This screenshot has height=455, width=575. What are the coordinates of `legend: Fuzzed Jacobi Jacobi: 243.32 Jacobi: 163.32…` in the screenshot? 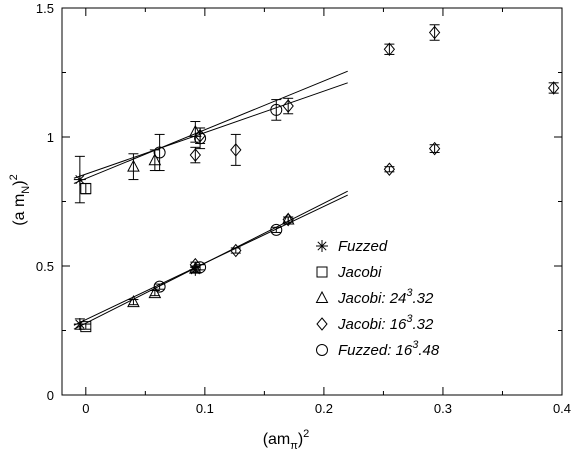 It's located at (377, 298).